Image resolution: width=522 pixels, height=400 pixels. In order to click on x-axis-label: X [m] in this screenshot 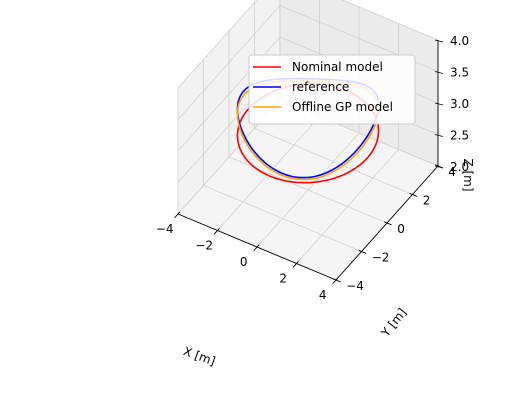, I will do `click(199, 356)`.